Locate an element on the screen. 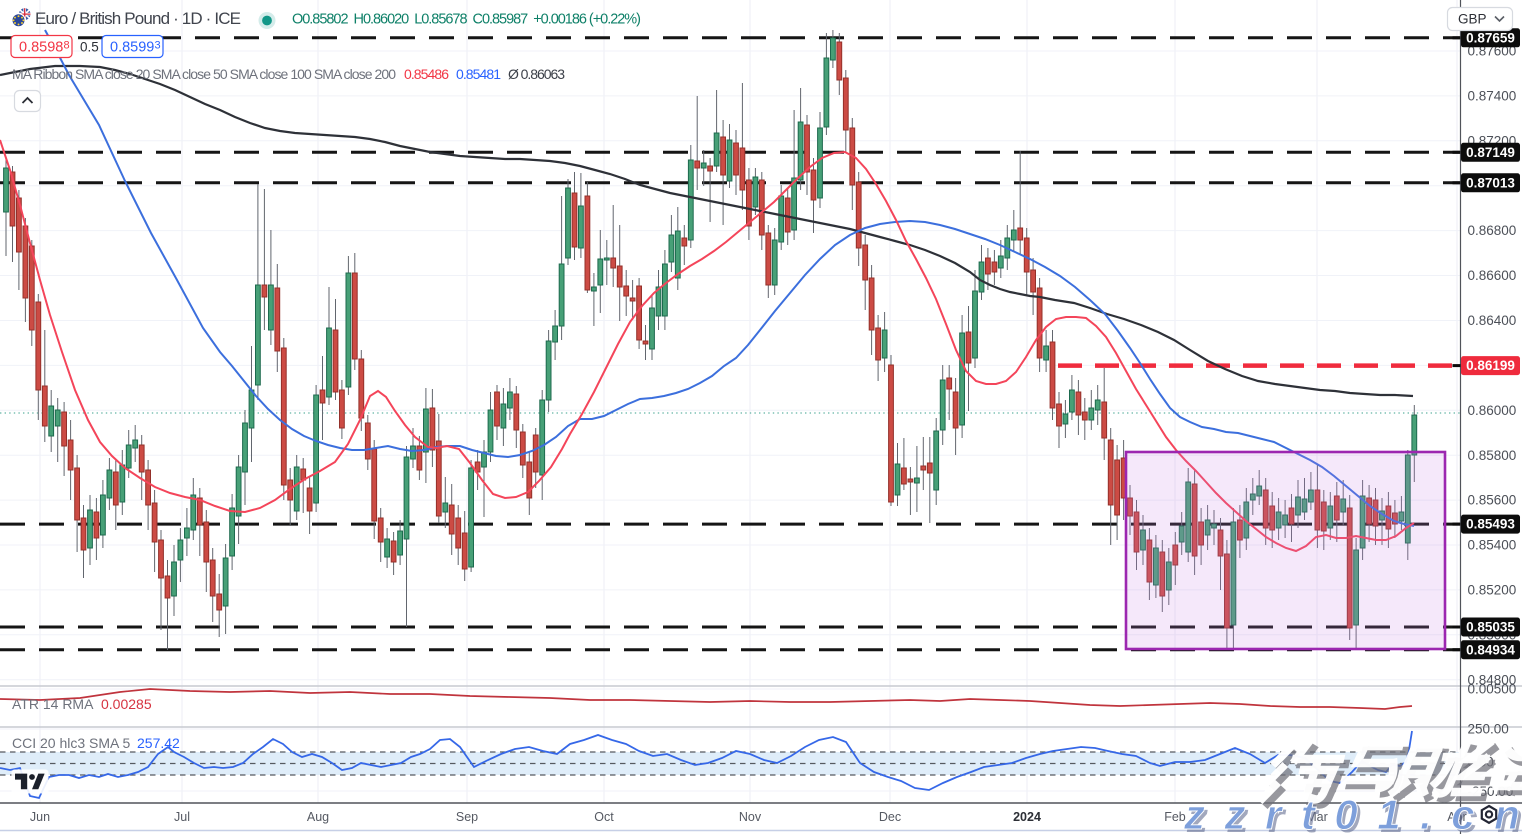 This screenshot has height=834, width=1522. svg-text: Sep is located at coordinates (467, 817).